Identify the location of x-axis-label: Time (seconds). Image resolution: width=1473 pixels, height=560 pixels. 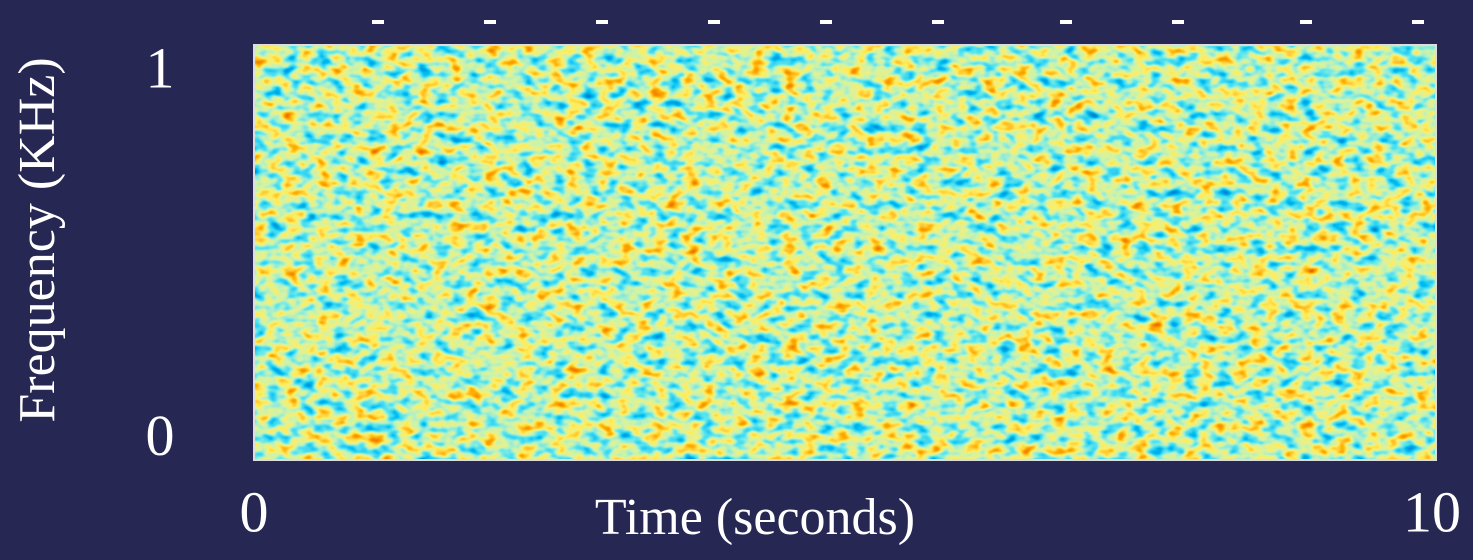
(755, 517).